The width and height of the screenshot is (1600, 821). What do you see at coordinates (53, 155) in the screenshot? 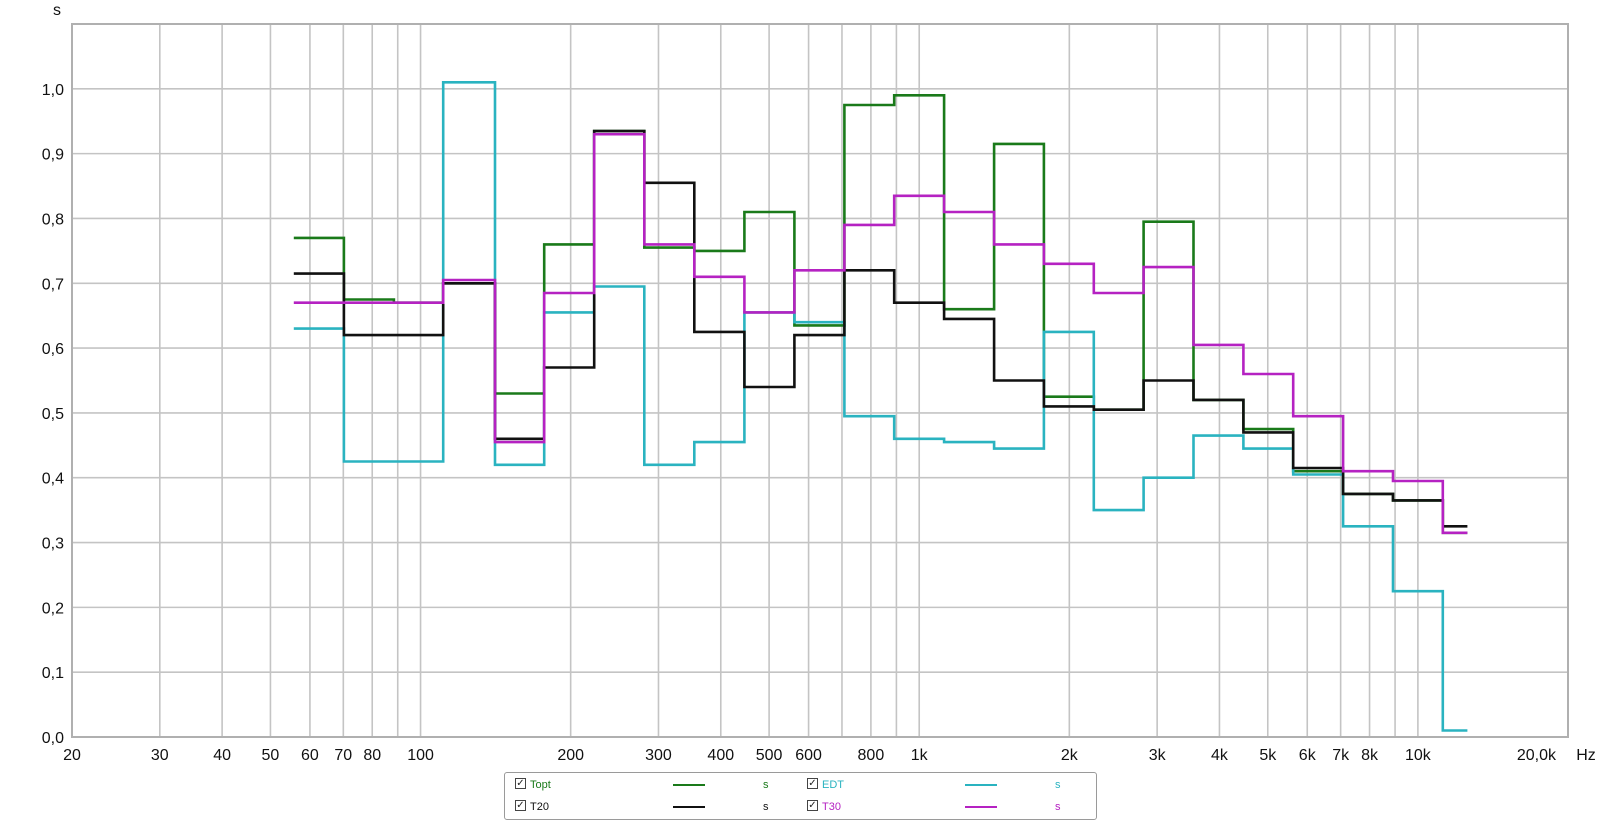
I see `y-tick-label: 0,9` at bounding box center [53, 155].